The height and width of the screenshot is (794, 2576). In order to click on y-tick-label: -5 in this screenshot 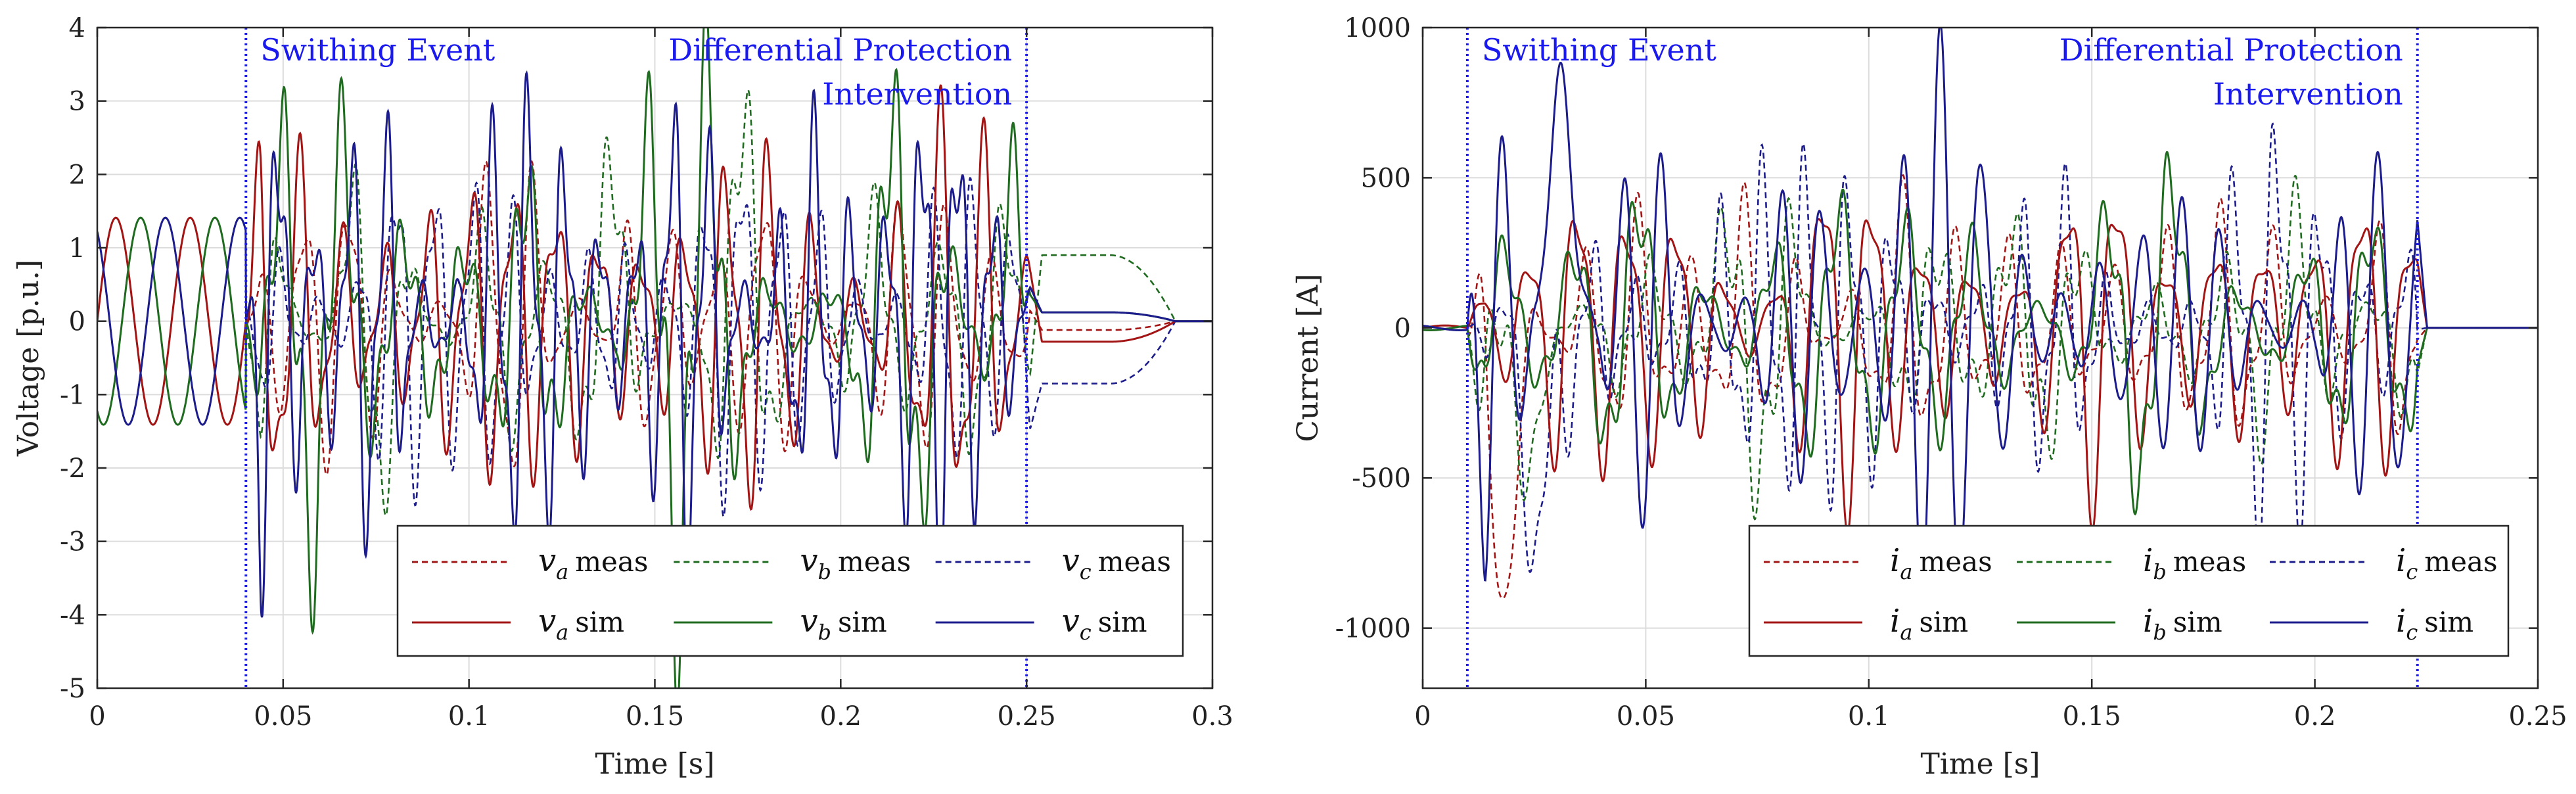, I will do `click(72, 689)`.